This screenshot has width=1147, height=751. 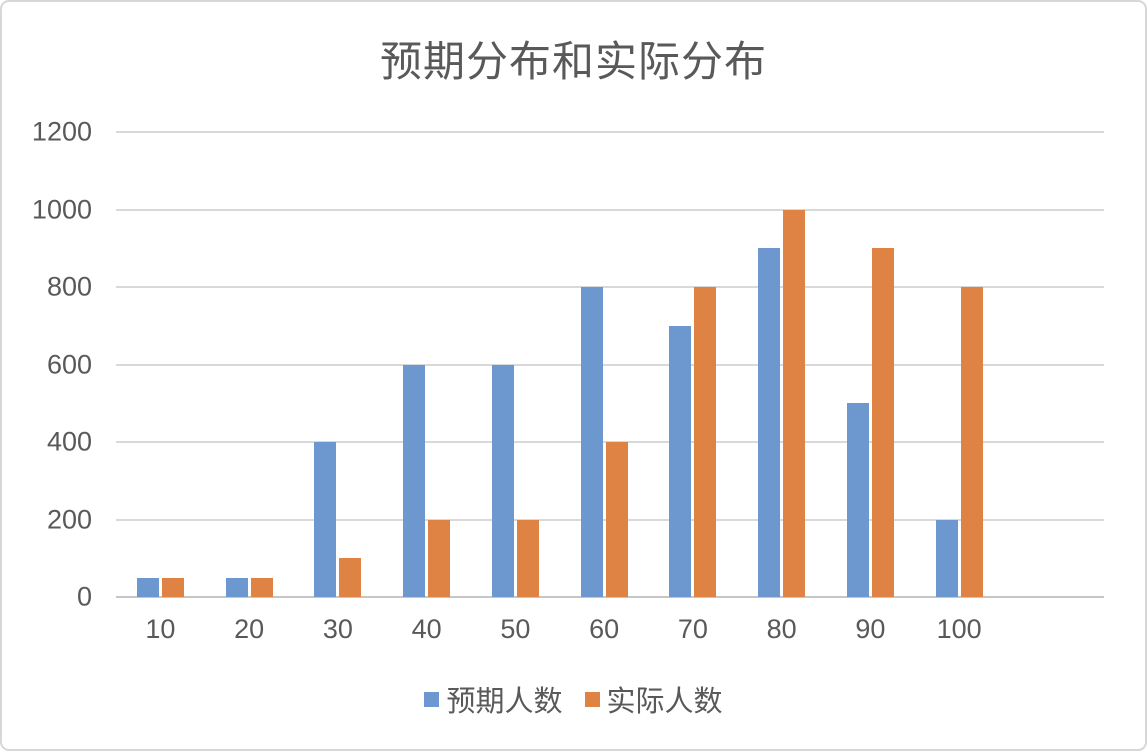 I want to click on legend-label: 预期人数, so click(x=504, y=702).